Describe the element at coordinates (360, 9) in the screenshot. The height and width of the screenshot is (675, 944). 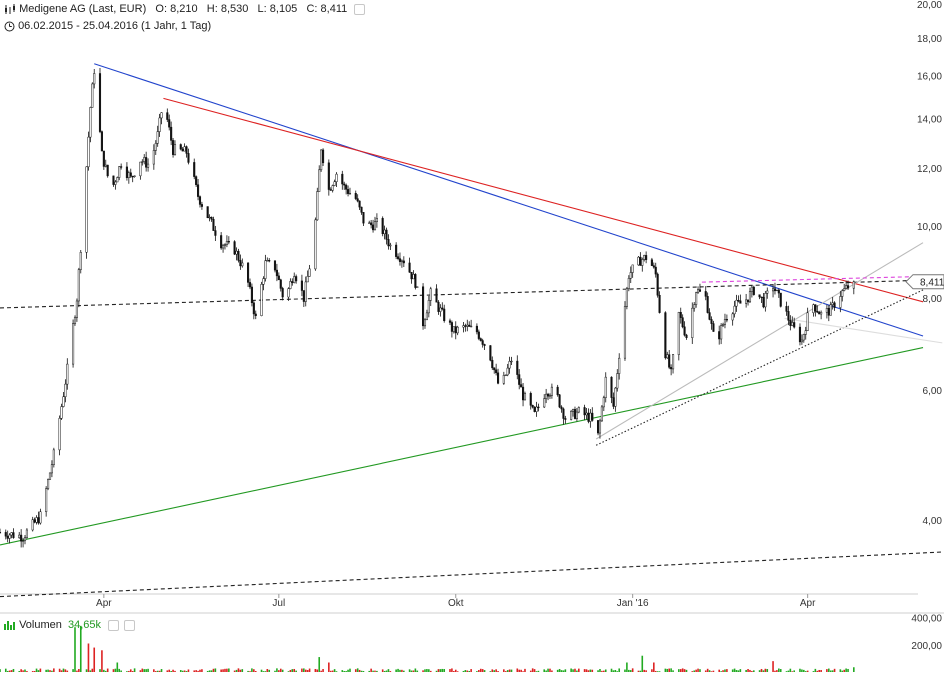
I see `settings-toggle-button` at that location.